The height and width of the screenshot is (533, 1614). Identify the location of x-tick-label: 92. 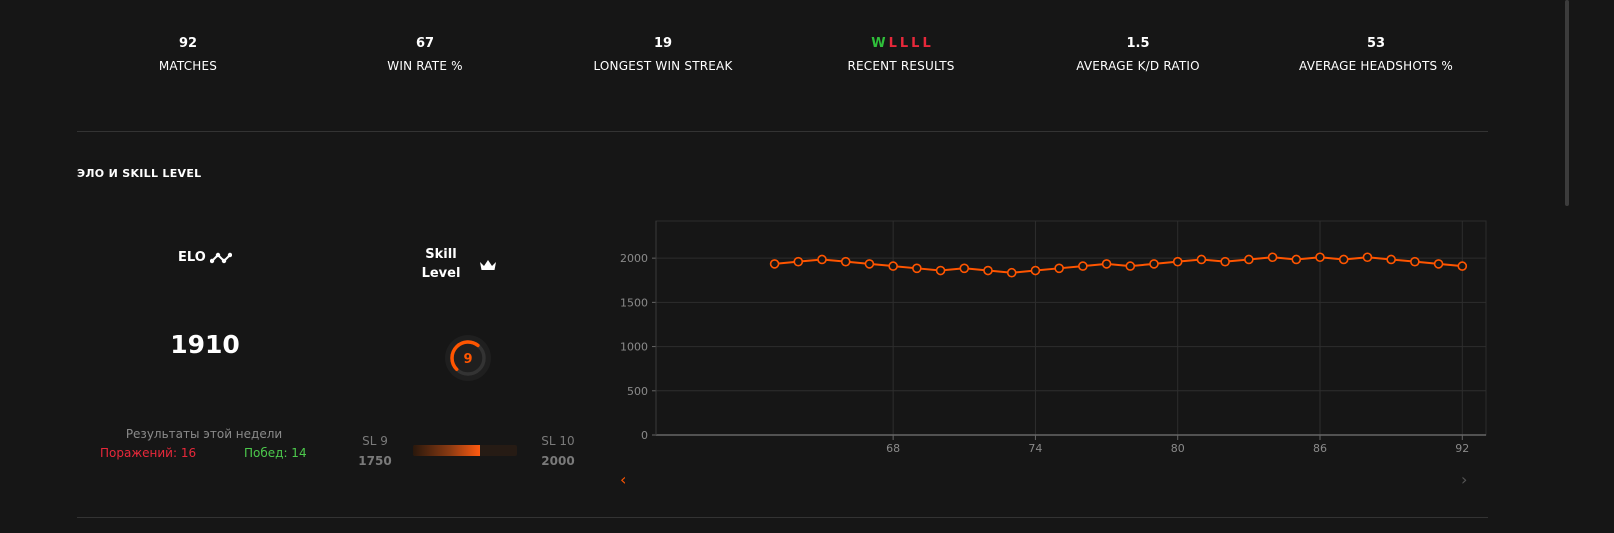
(1462, 448).